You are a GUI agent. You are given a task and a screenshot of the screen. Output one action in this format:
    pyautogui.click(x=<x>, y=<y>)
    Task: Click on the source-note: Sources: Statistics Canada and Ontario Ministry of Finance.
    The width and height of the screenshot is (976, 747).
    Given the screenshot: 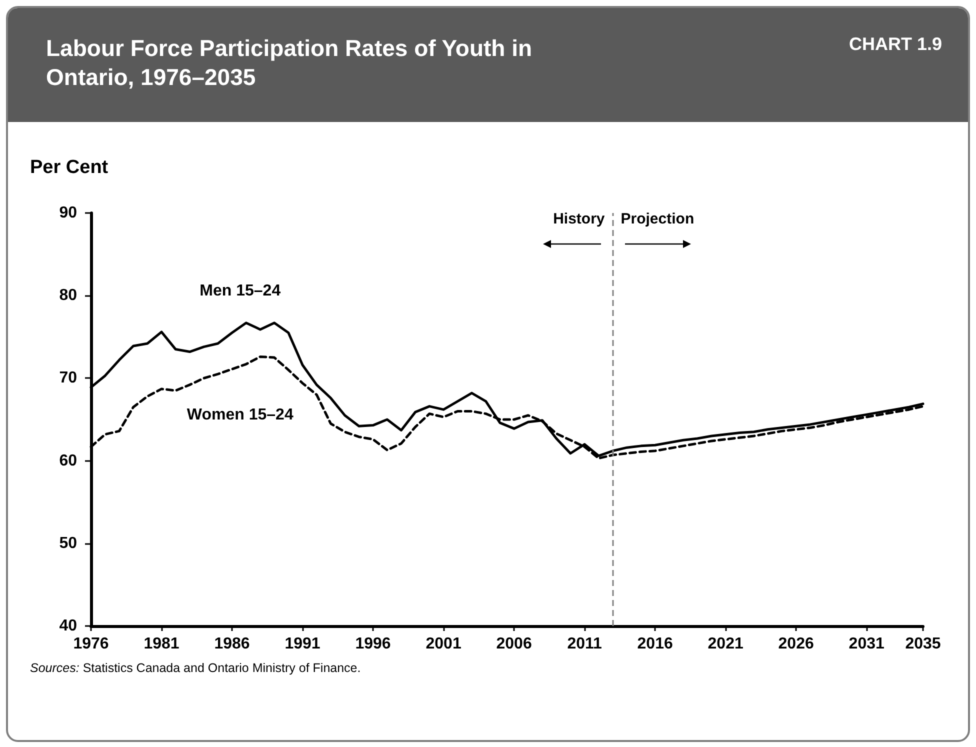 What is the action you would take?
    pyautogui.click(x=195, y=668)
    